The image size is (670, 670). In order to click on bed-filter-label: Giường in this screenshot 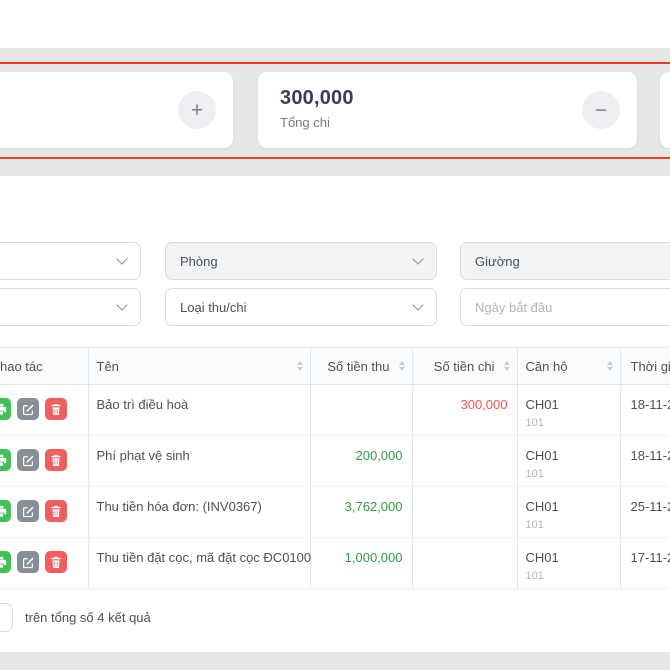, I will do `click(497, 261)`.